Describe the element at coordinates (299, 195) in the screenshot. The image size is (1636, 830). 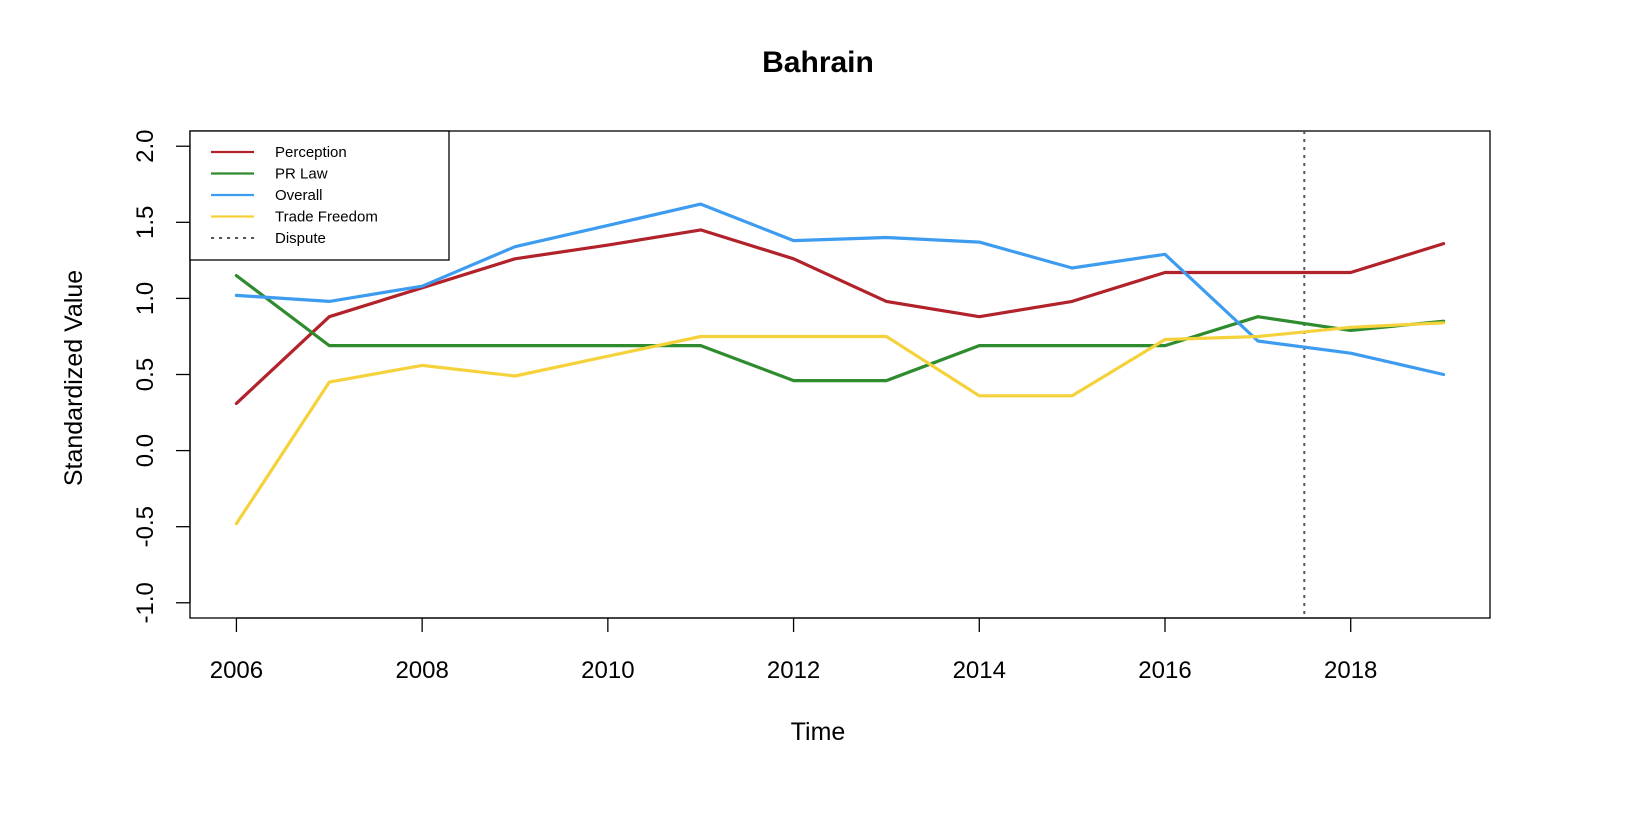
I see `legend-label-overall: Overall` at that location.